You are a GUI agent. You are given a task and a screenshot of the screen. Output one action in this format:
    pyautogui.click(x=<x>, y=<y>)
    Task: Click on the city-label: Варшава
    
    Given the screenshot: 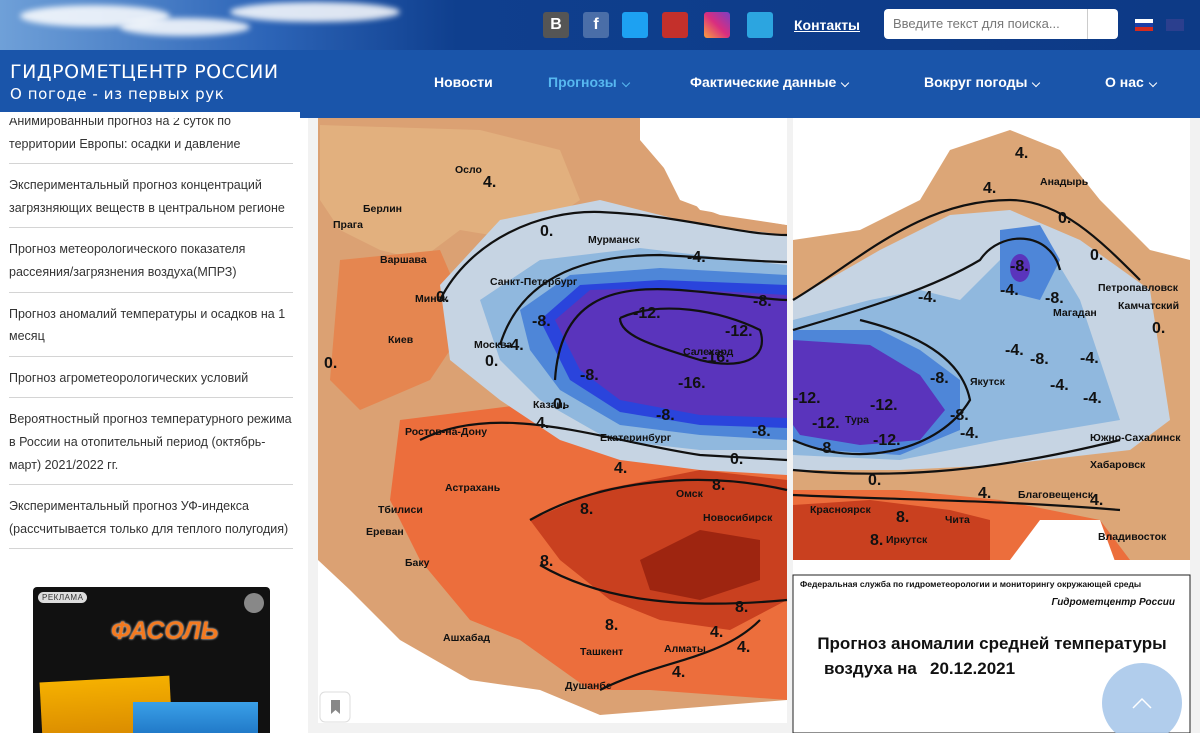 What is the action you would take?
    pyautogui.click(x=403, y=260)
    